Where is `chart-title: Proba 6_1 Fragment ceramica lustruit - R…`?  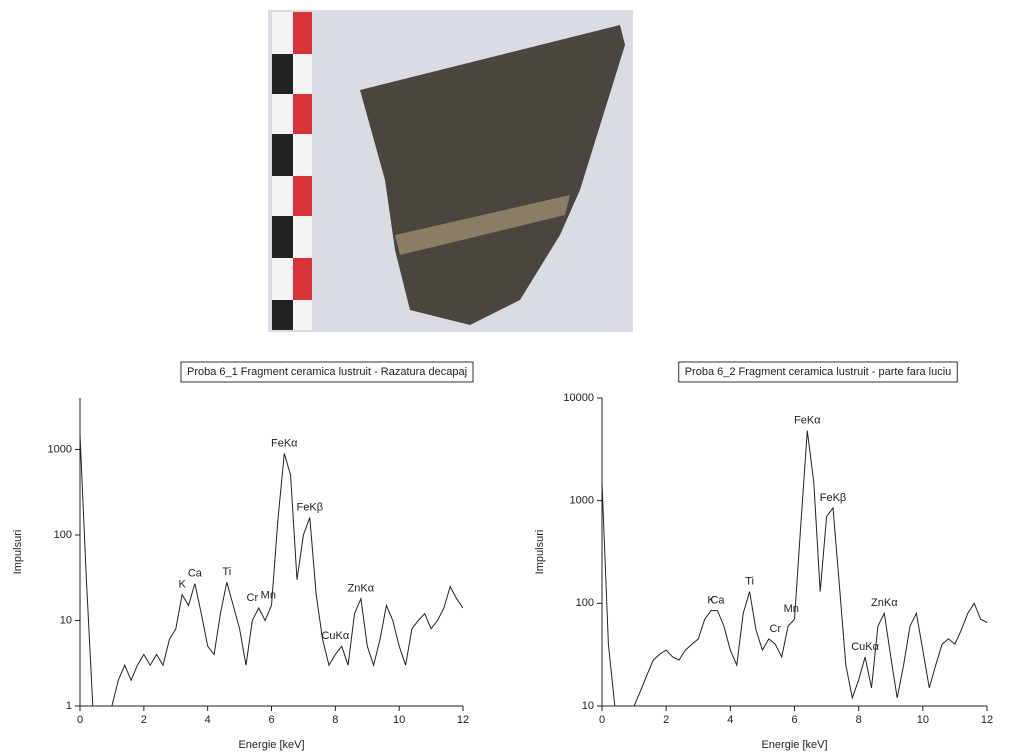
chart-title: Proba 6_1 Fragment ceramica lustruit - R… is located at coordinates (327, 372).